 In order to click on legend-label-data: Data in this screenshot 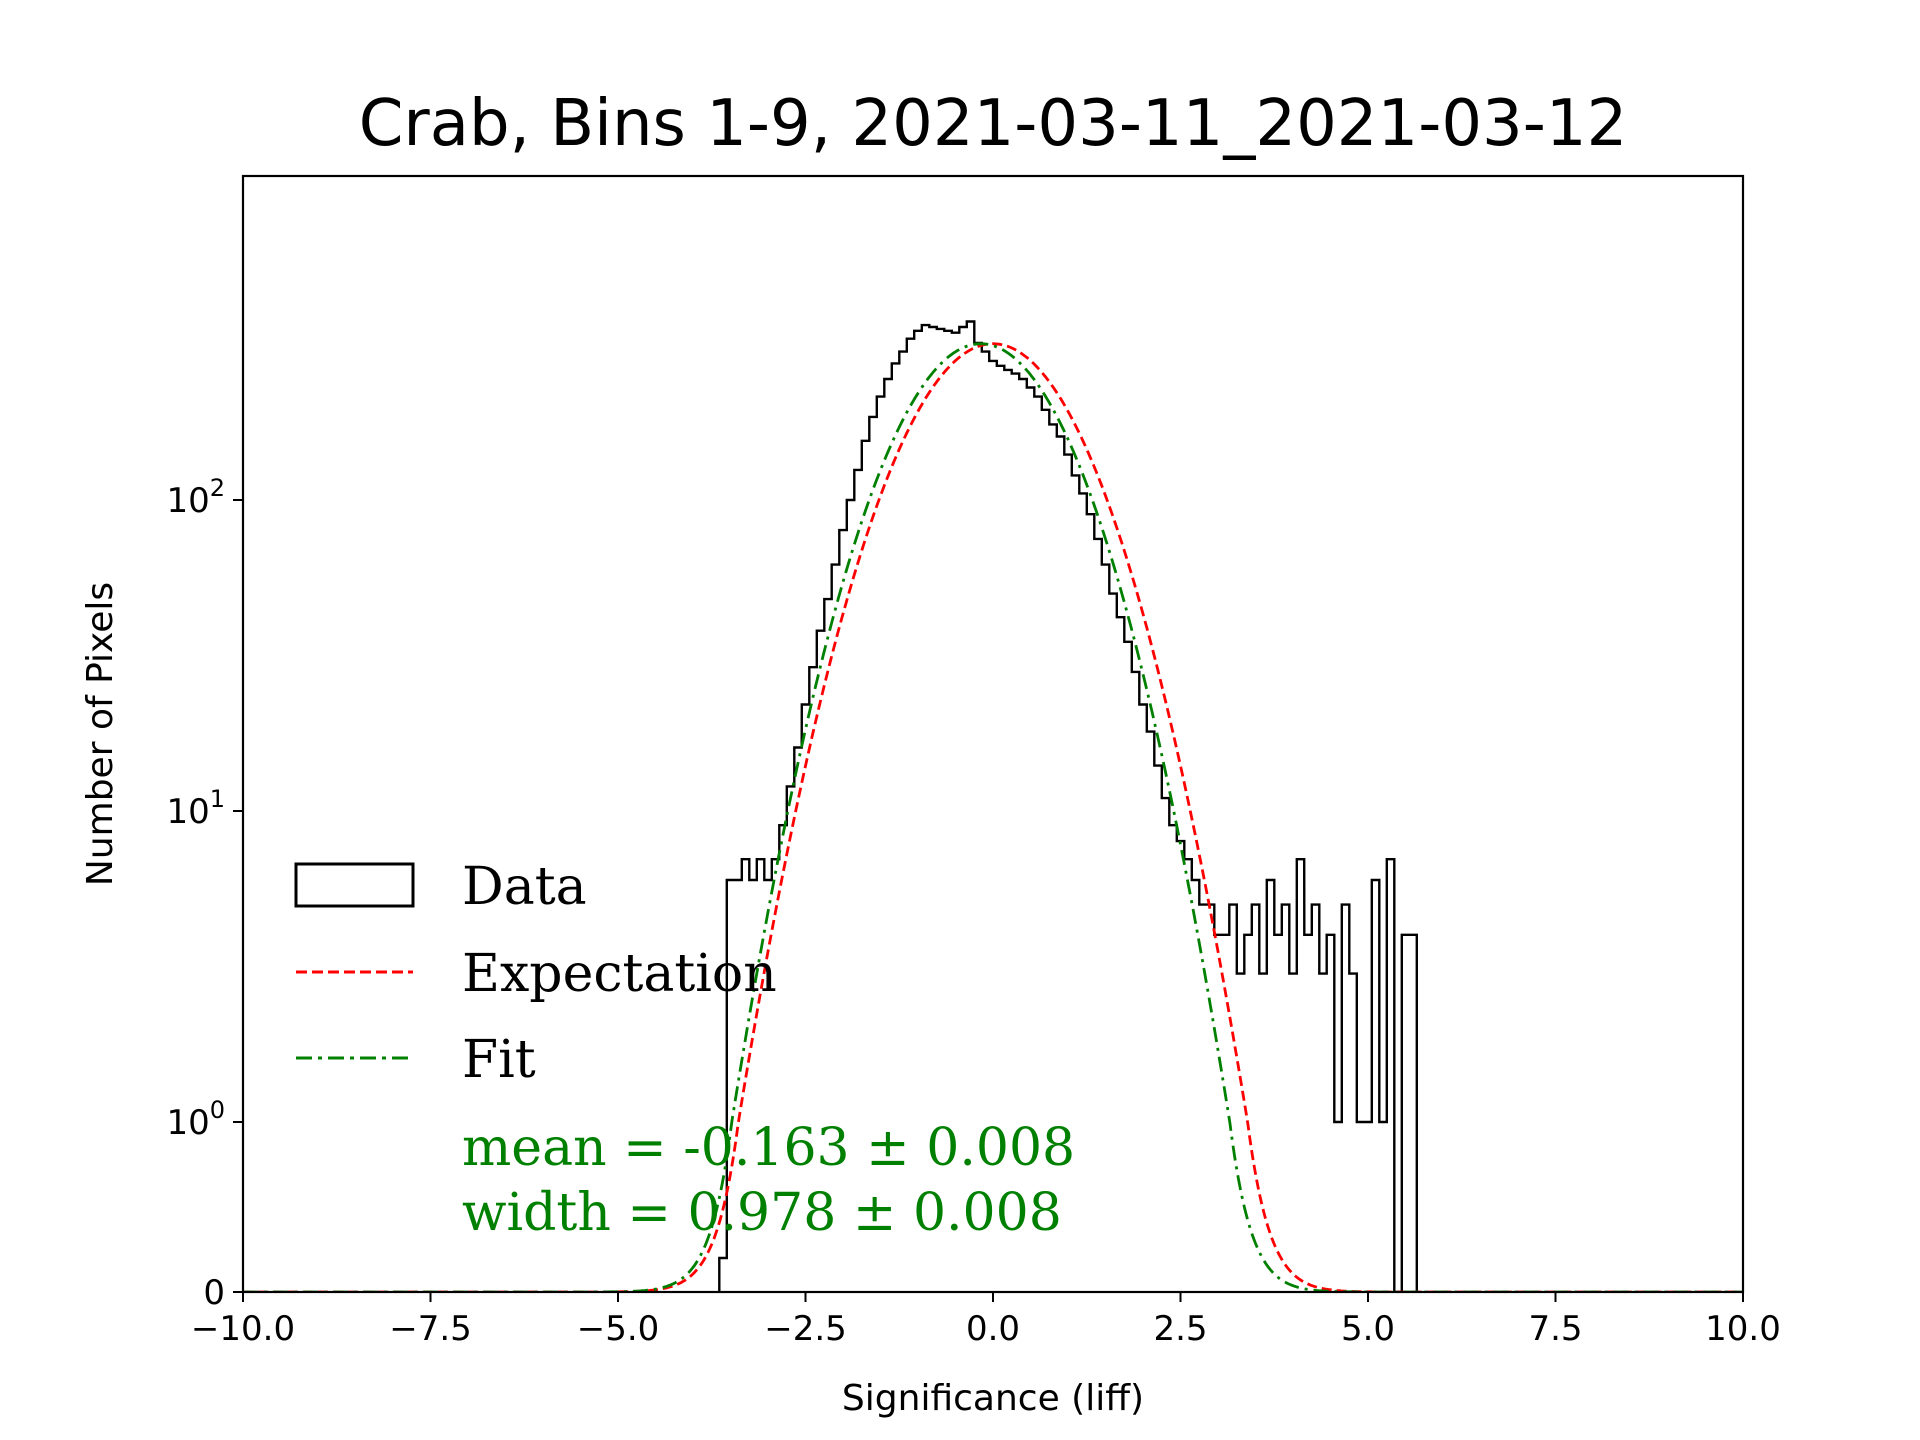, I will do `click(524, 887)`.